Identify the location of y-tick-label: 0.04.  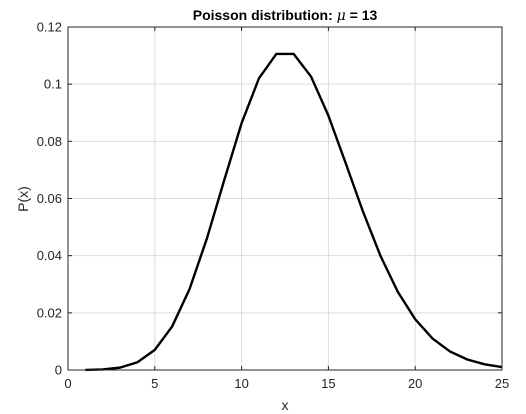
(49, 255).